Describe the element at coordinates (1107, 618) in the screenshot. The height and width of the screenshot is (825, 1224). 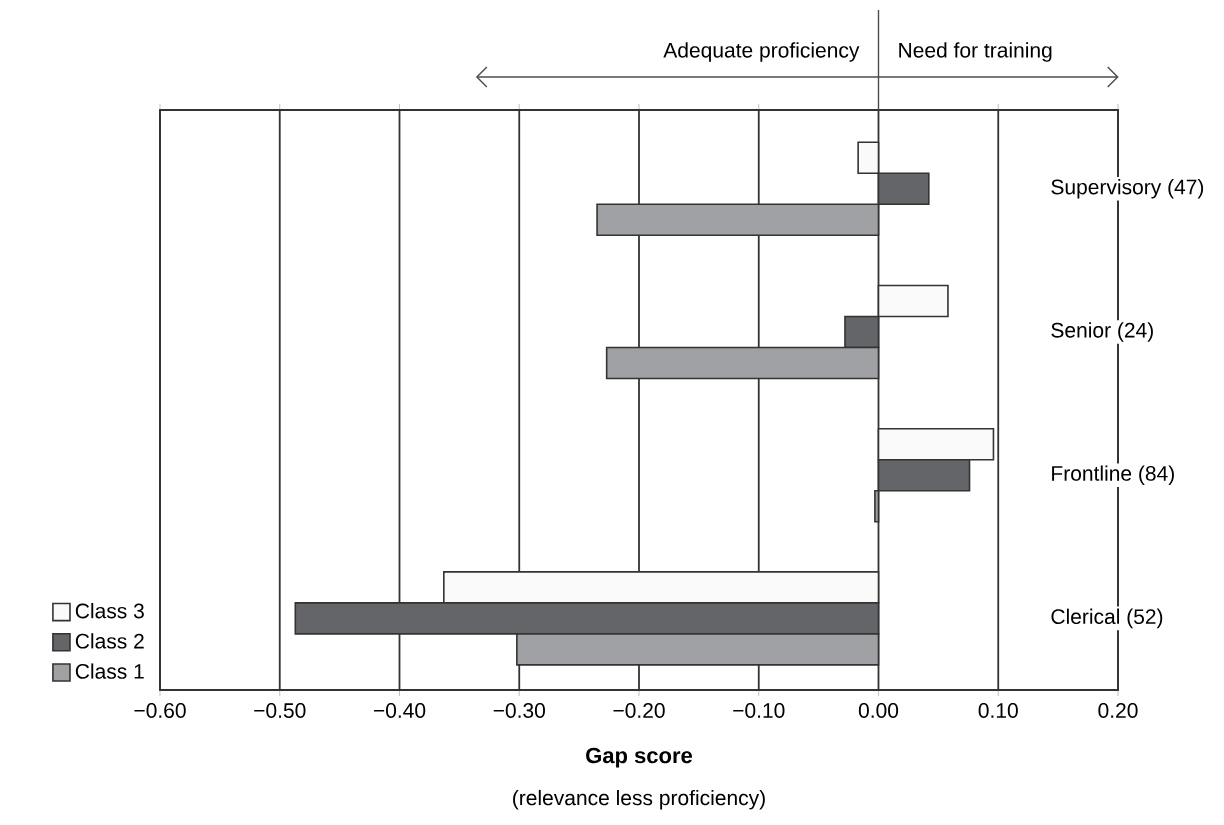
I see `y-tick-label: Clerical (52)` at that location.